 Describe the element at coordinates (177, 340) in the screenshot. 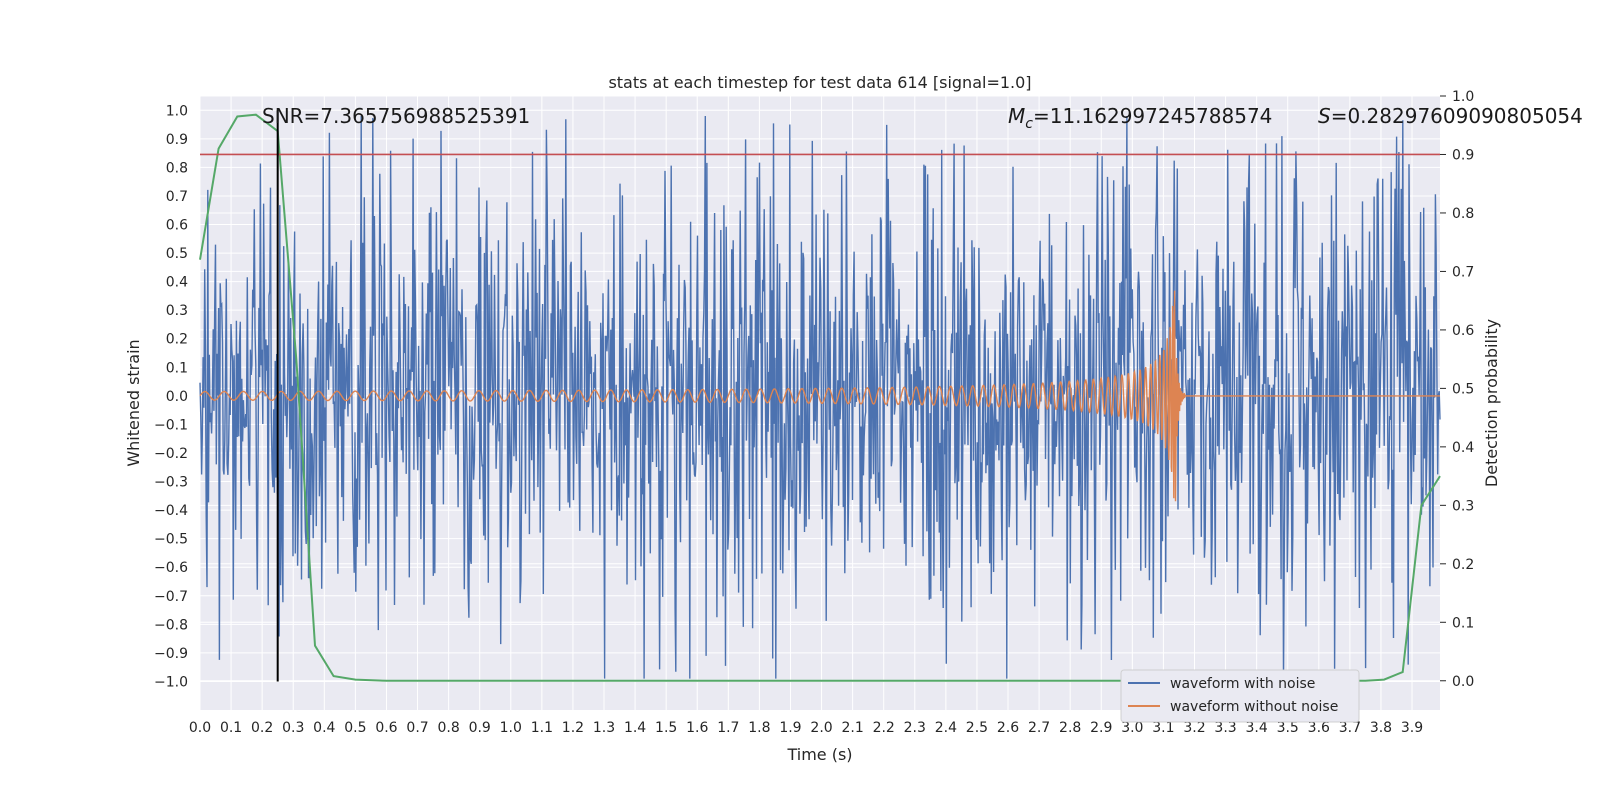

I see `y-tick-0.2: 0.2` at that location.